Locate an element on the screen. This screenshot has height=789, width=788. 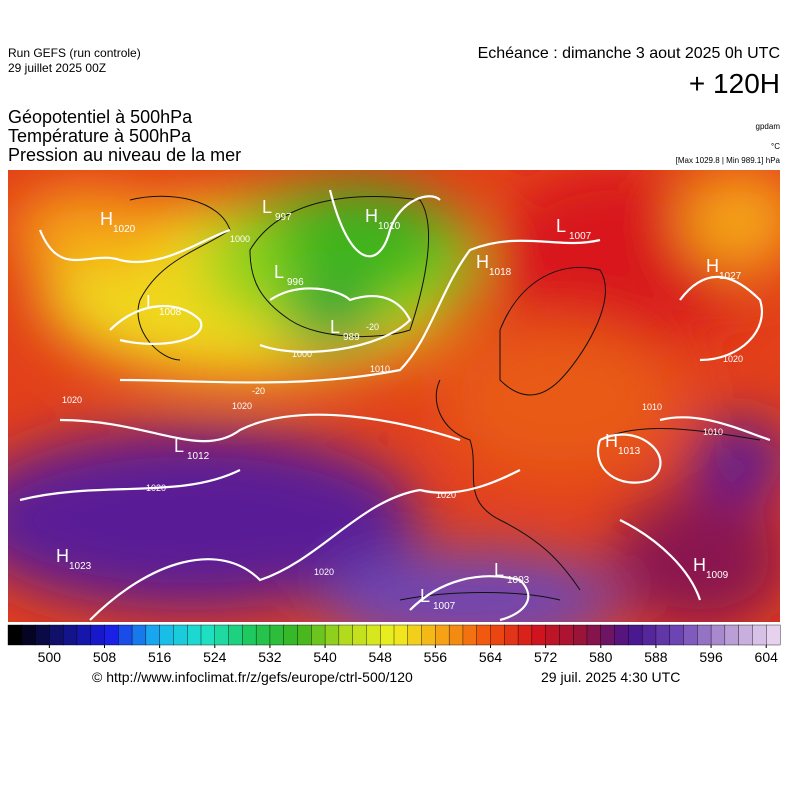
colorbar-label: 500 is located at coordinates (50, 657).